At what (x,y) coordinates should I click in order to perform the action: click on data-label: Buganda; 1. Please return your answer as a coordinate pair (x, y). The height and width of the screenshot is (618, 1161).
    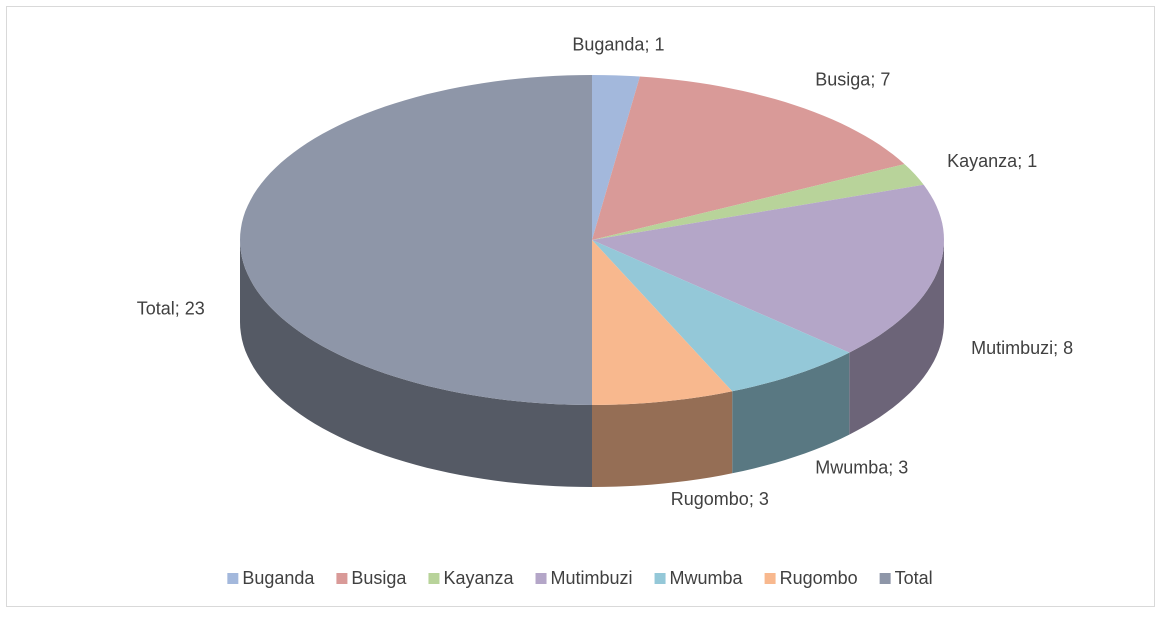
    Looking at the image, I should click on (618, 45).